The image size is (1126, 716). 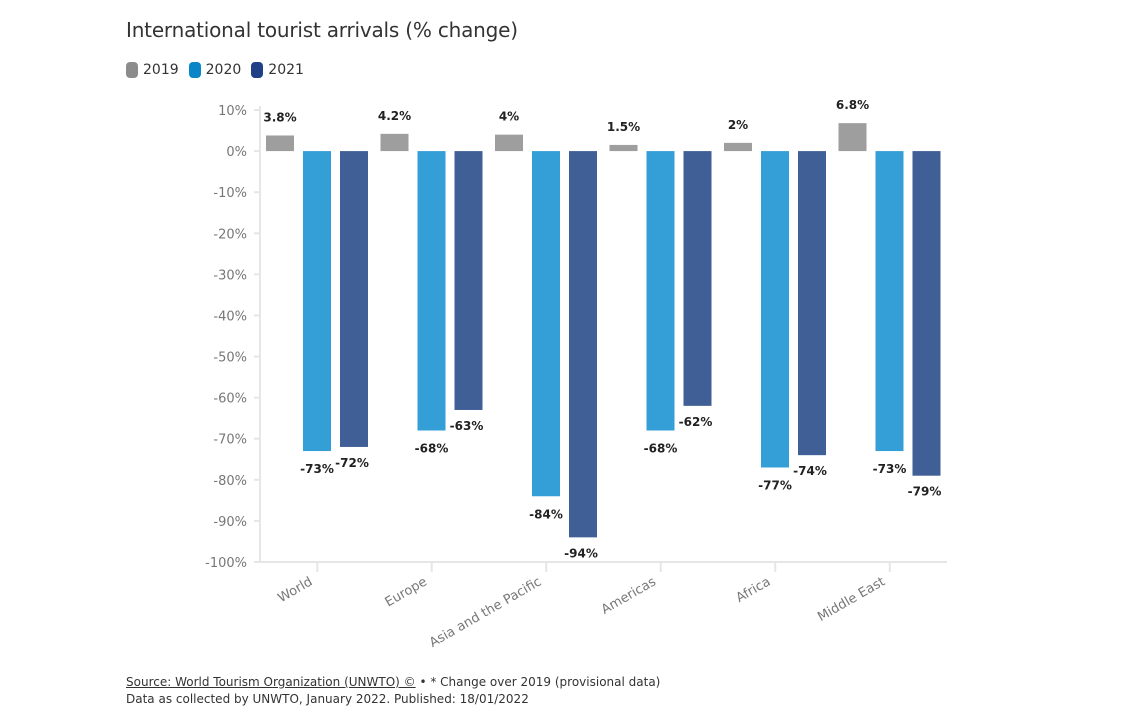 I want to click on bar-2021-americas, so click(x=697, y=278).